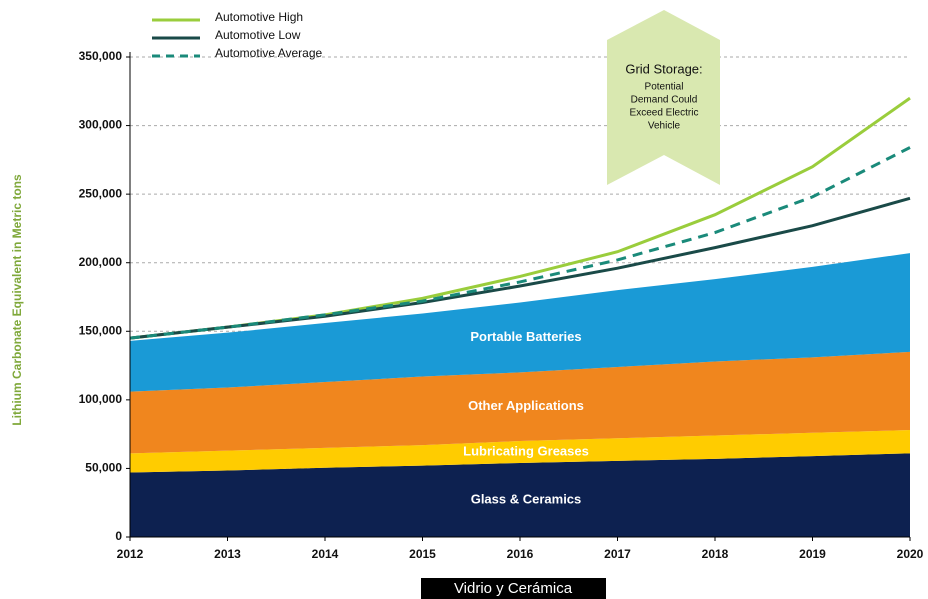 The width and height of the screenshot is (928, 599). I want to click on callout-shape, so click(663, 97).